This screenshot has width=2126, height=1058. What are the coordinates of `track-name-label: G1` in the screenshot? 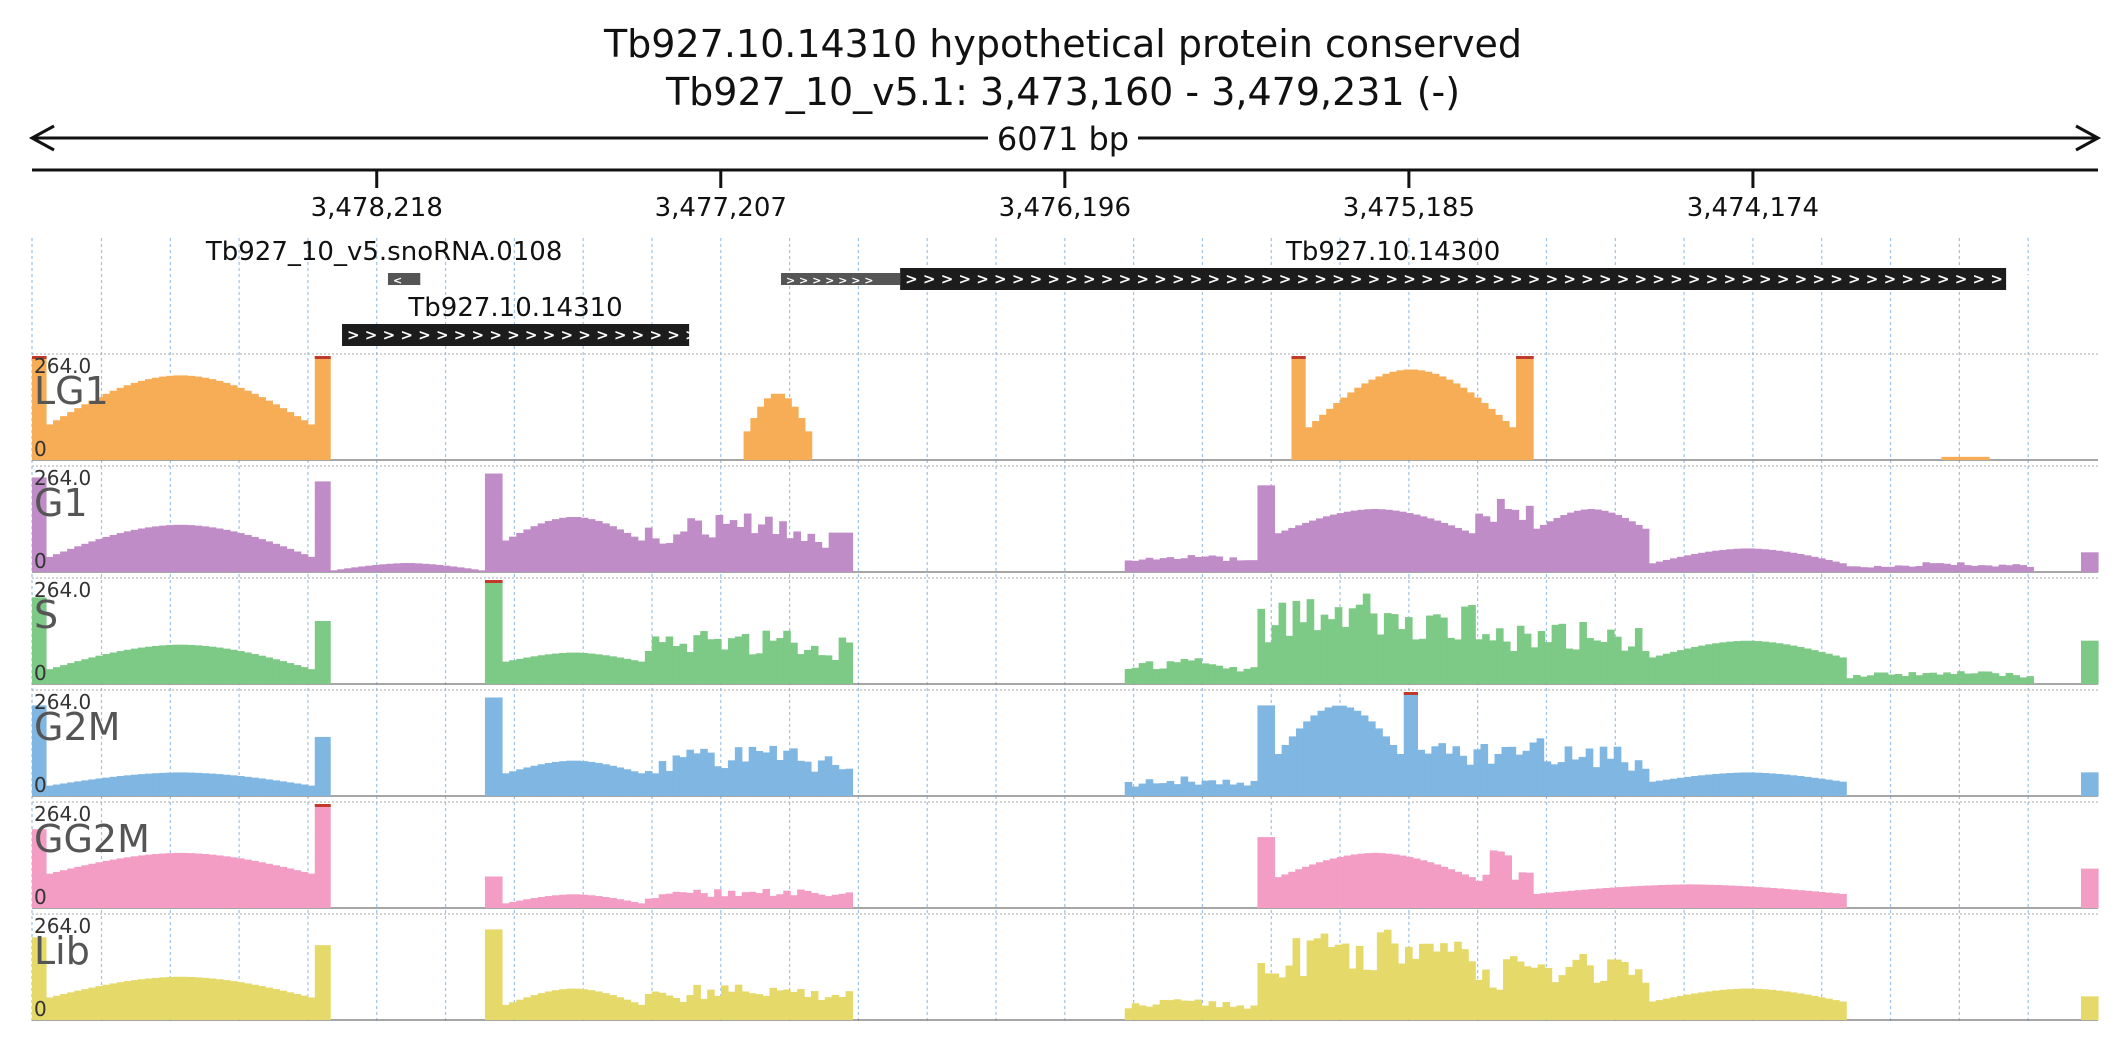 It's located at (61, 503).